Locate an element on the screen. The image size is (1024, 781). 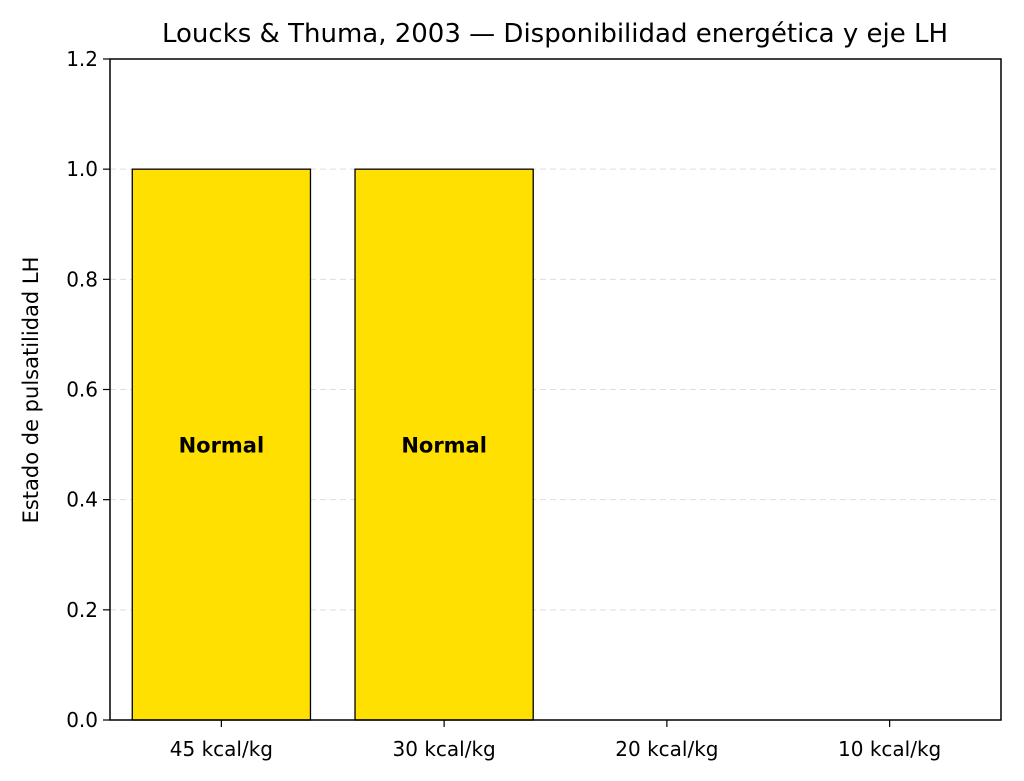
x-axis-ticks: 45 kcal/kg 30 kcal/kg 20 kcal/kg 10 kcal/kg is located at coordinates (555, 740).